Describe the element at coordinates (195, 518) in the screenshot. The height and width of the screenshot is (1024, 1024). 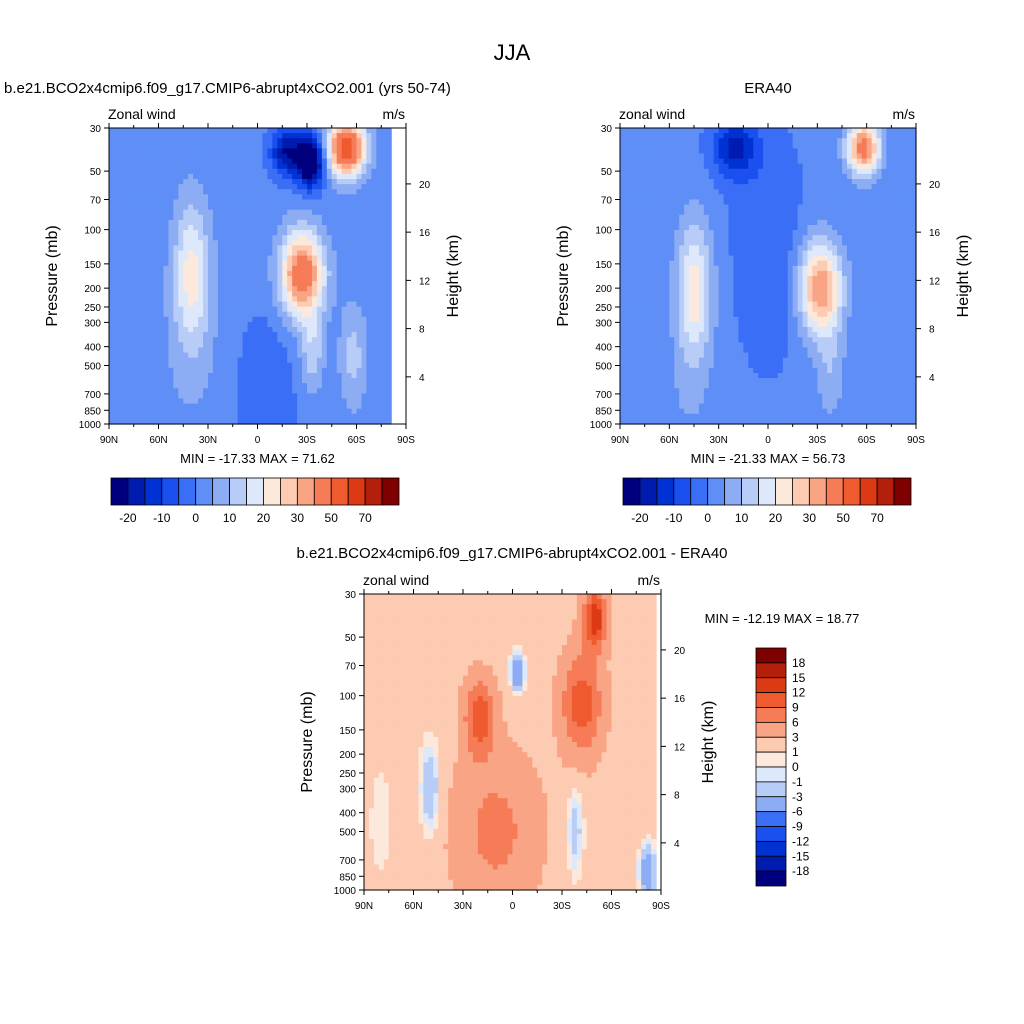
I see `colorbar-label: 0` at that location.